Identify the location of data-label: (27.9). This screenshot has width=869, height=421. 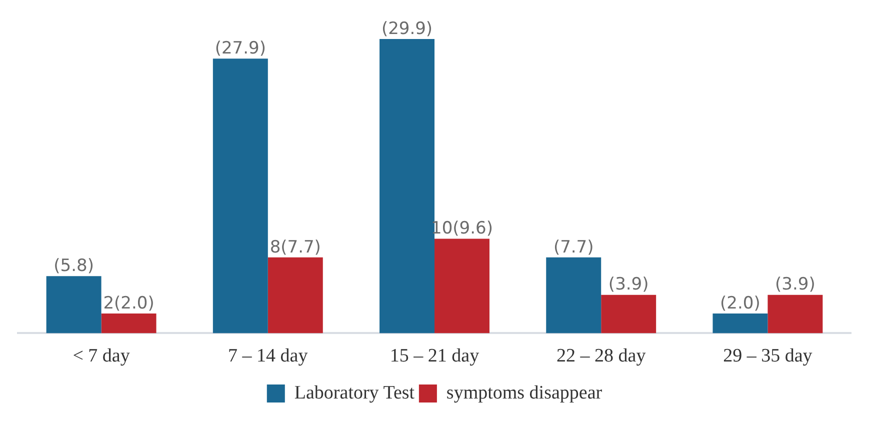
(240, 48).